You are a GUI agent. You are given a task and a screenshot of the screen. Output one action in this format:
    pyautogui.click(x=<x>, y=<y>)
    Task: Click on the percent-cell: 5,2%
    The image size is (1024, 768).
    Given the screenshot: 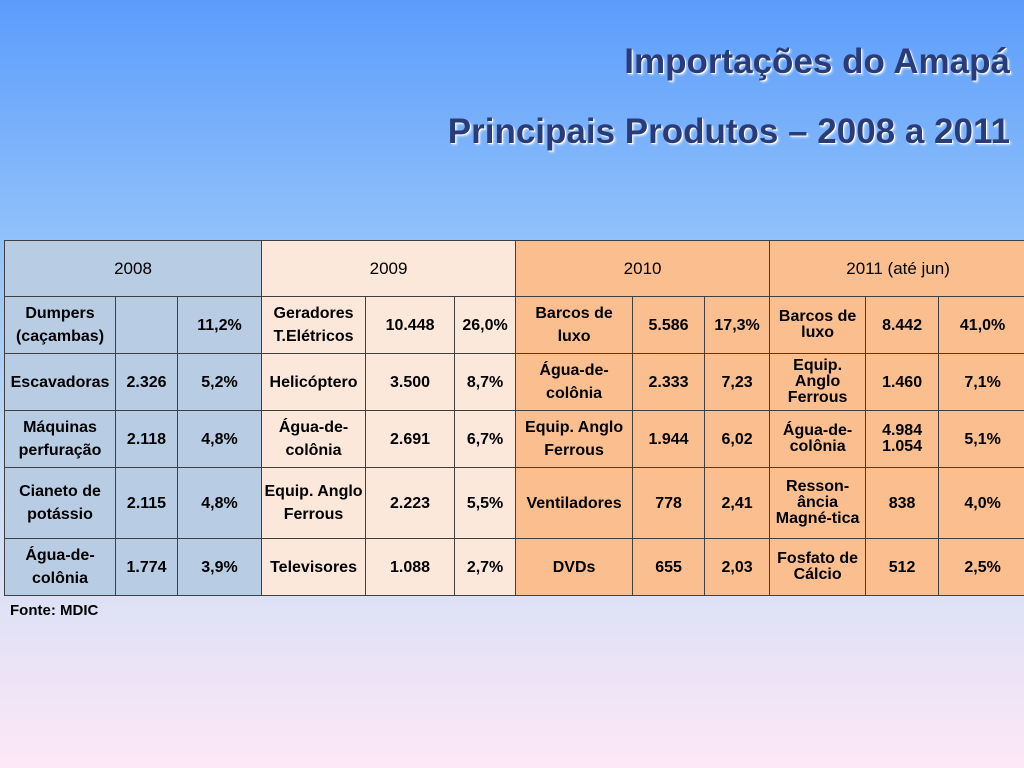 What is the action you would take?
    pyautogui.click(x=219, y=382)
    